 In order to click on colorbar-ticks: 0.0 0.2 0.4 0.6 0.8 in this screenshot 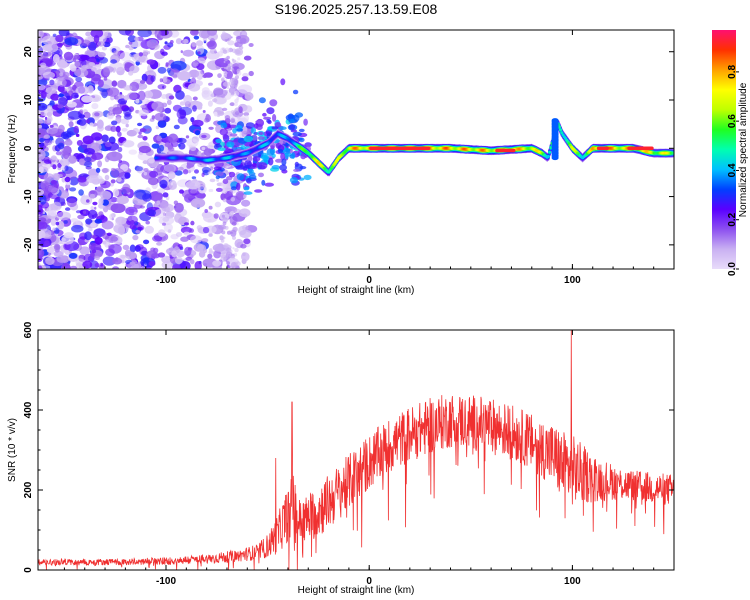, I will do `click(733, 170)`.